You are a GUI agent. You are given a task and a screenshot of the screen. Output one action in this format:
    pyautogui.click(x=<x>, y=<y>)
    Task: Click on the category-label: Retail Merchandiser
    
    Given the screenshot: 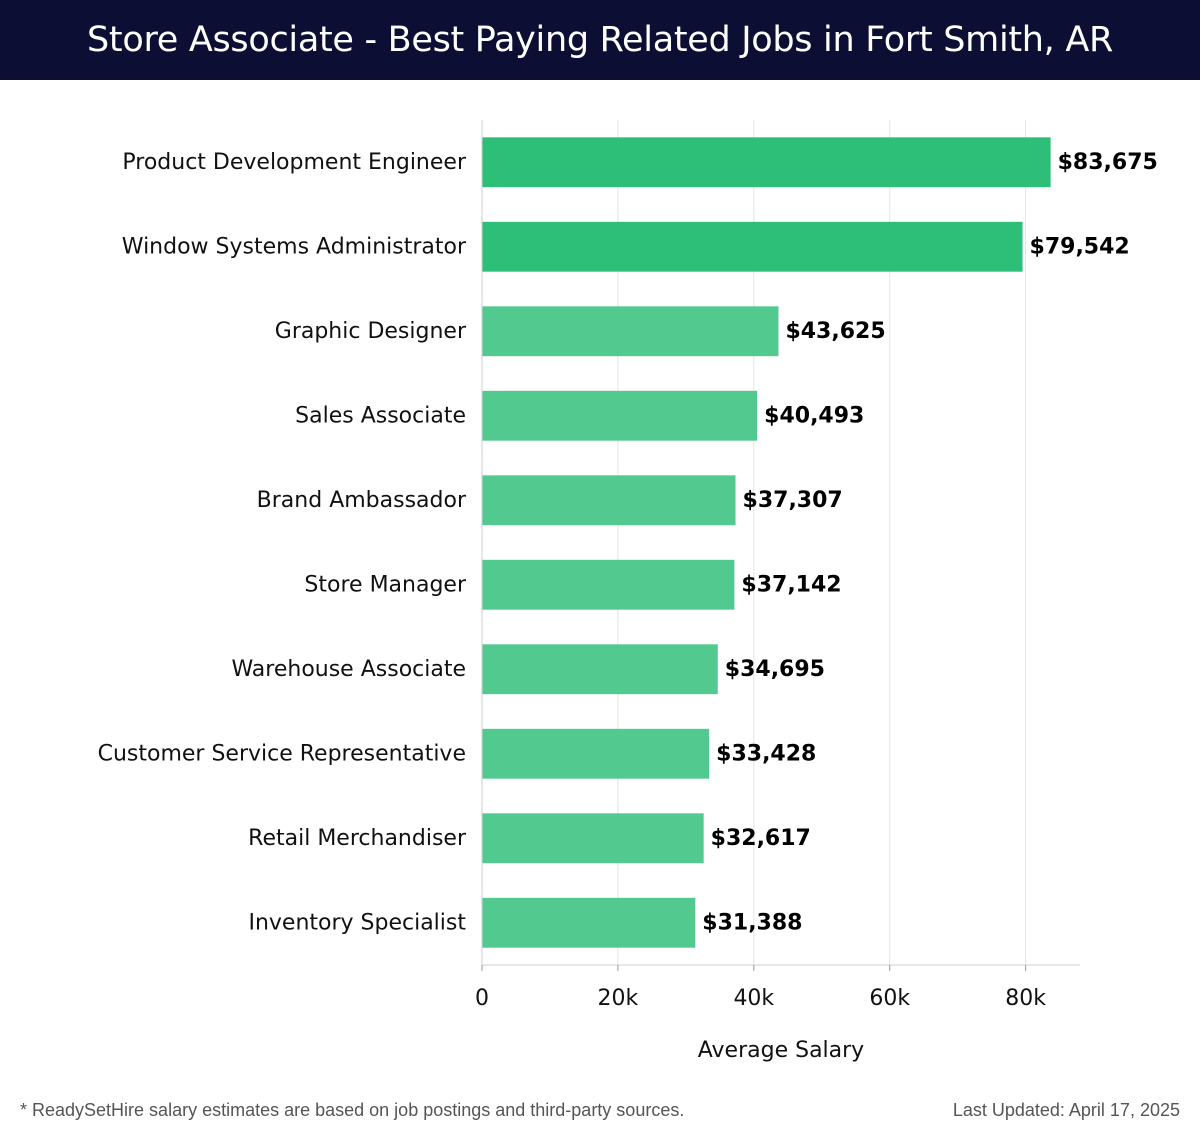 What is the action you would take?
    pyautogui.click(x=357, y=838)
    